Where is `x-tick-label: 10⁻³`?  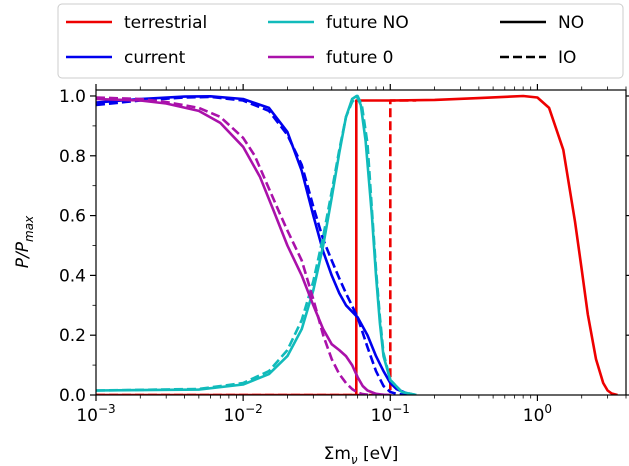
x-tick-label: 10⁻³ is located at coordinates (95, 414).